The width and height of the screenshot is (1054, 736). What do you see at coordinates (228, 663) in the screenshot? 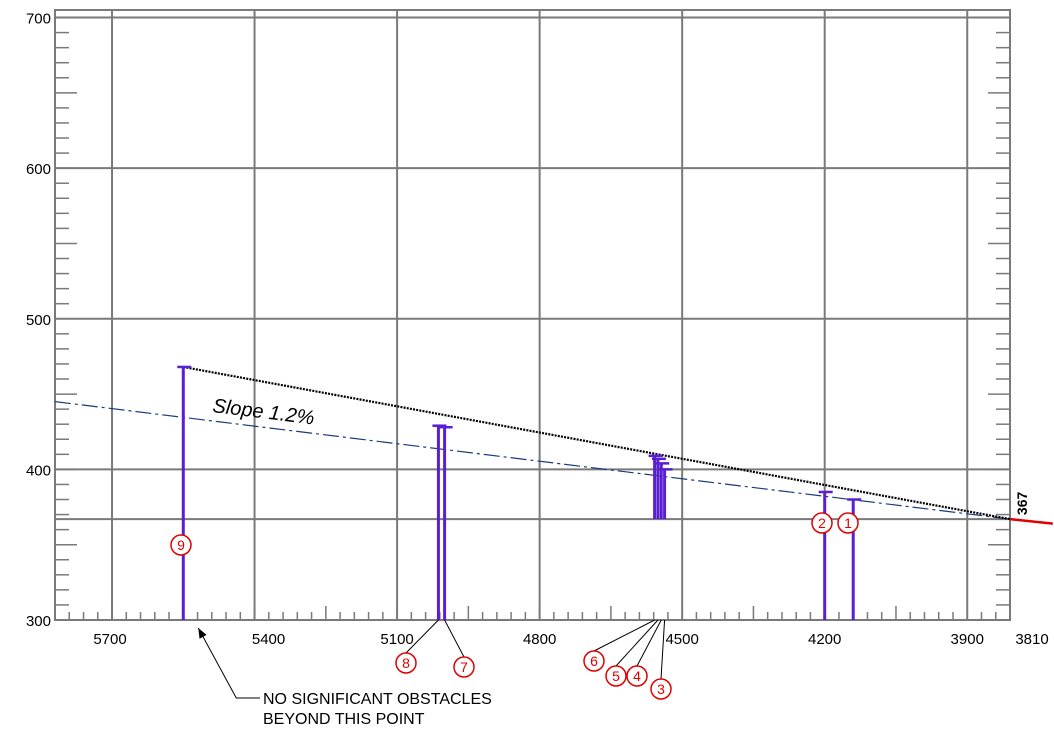
I see `annotation-leader` at bounding box center [228, 663].